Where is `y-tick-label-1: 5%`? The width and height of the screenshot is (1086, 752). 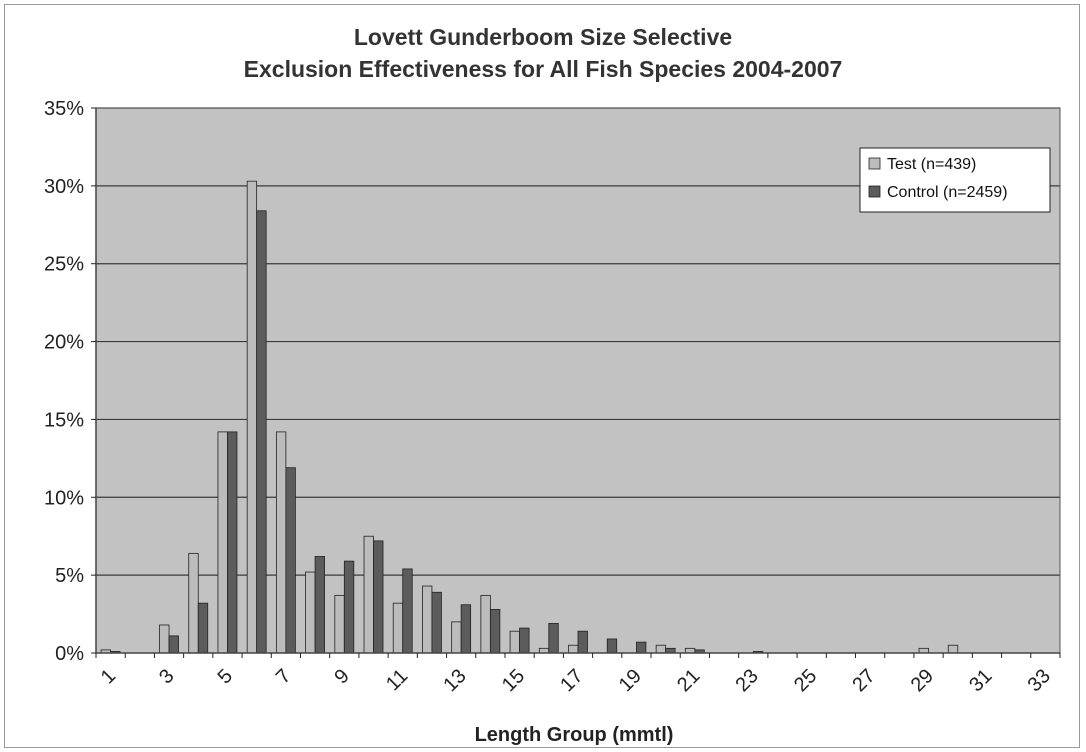 y-tick-label-1: 5% is located at coordinates (69, 576).